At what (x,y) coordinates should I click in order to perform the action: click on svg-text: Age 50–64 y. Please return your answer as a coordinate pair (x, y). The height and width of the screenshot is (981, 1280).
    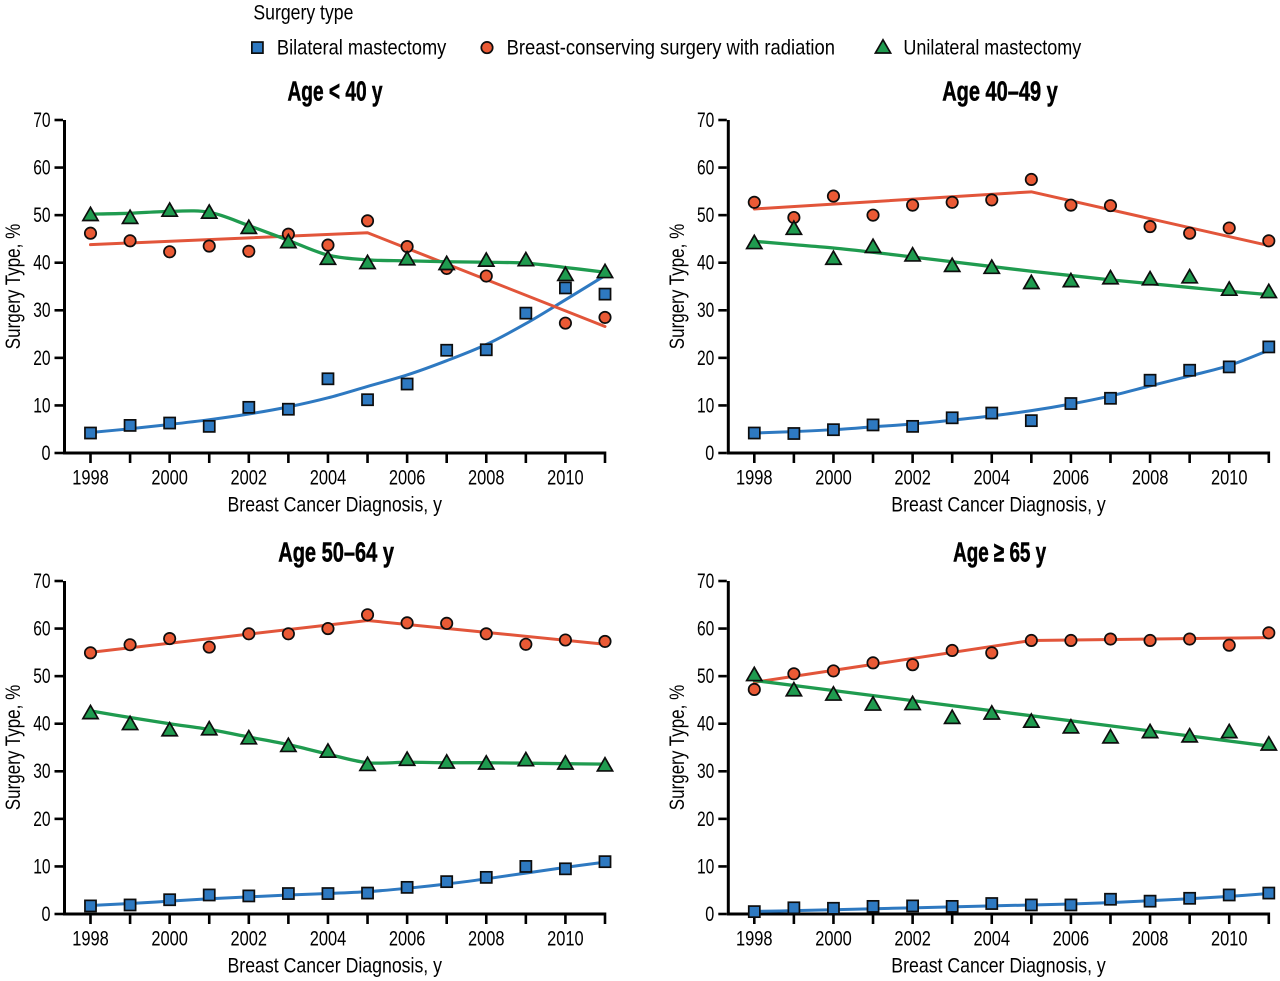
    Looking at the image, I should click on (336, 551).